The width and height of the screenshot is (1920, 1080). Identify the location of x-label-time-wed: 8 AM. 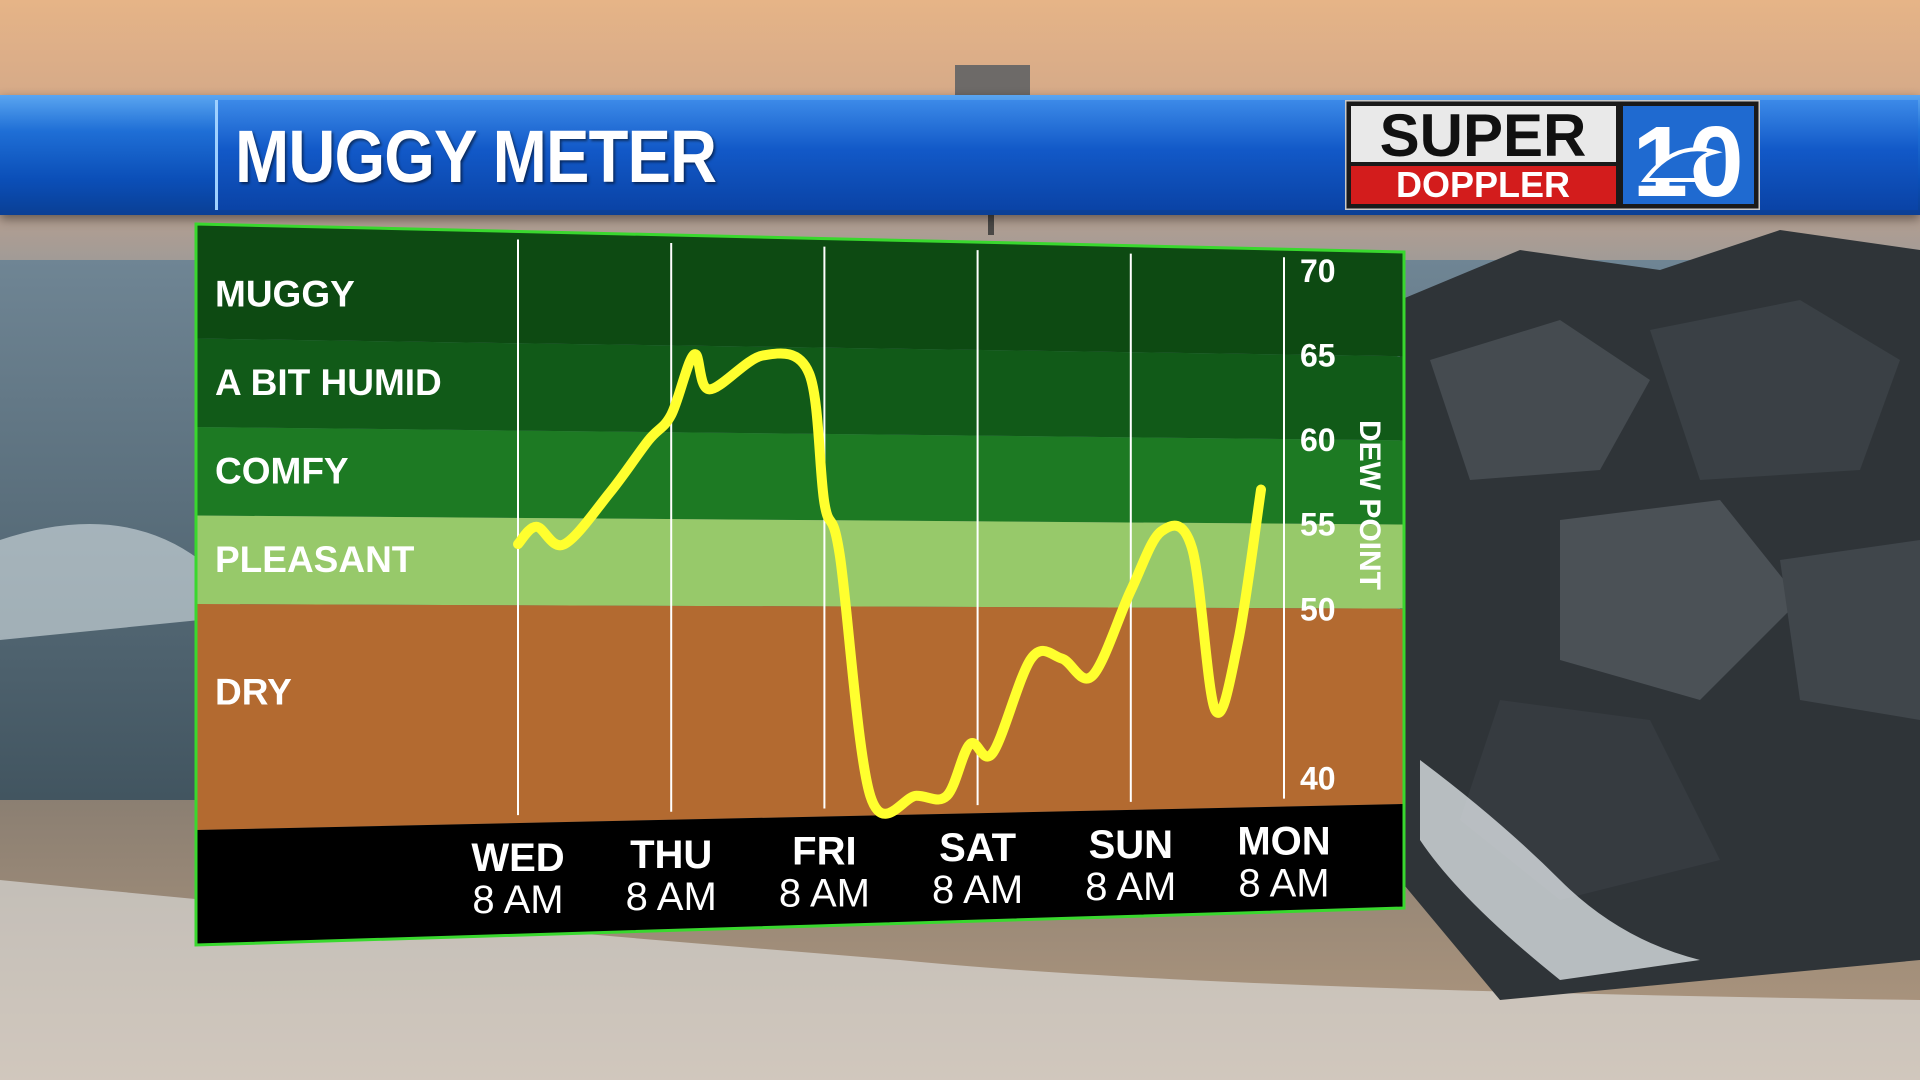
(517, 900).